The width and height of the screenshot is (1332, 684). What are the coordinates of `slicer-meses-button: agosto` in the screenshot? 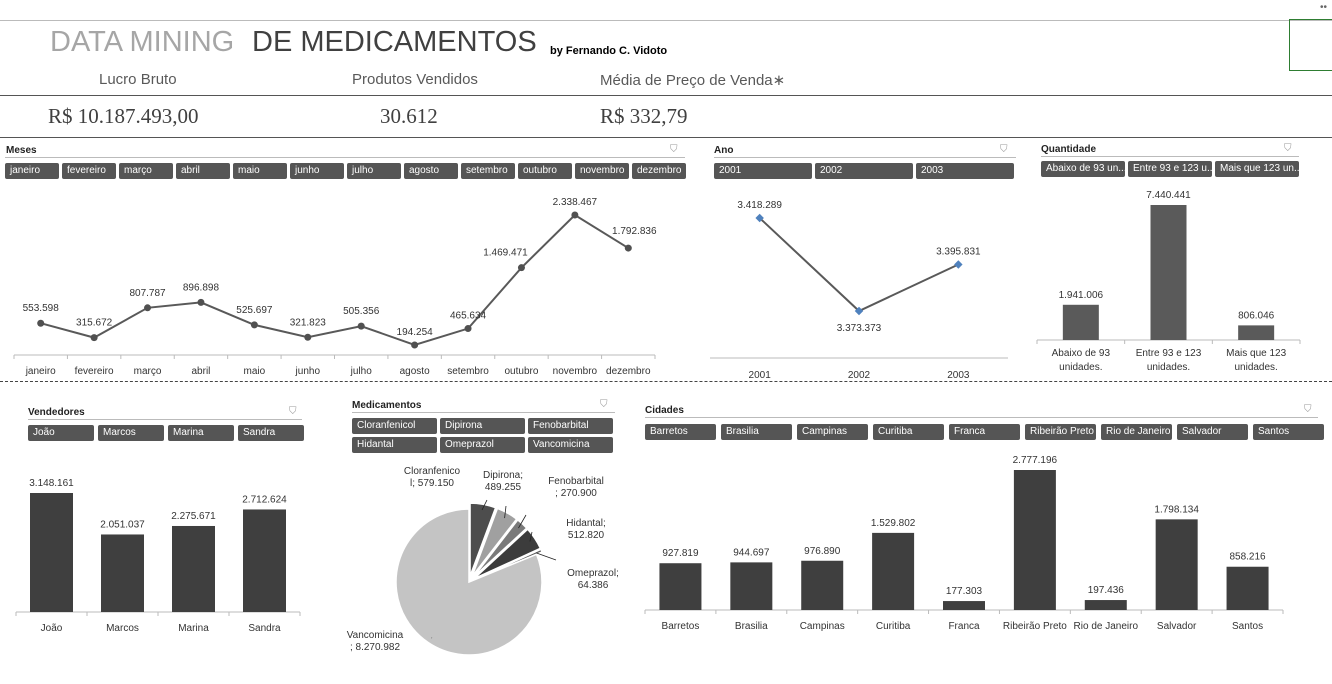 It's located at (431, 171).